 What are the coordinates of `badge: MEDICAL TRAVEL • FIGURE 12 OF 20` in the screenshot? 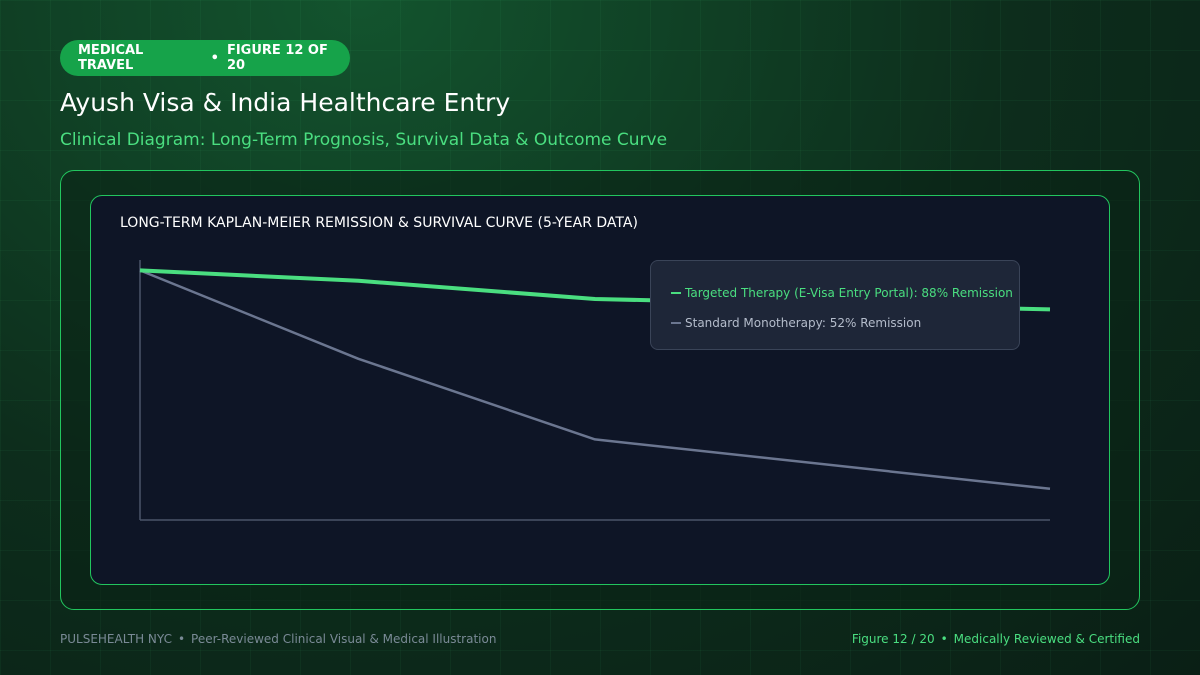 It's located at (205, 58).